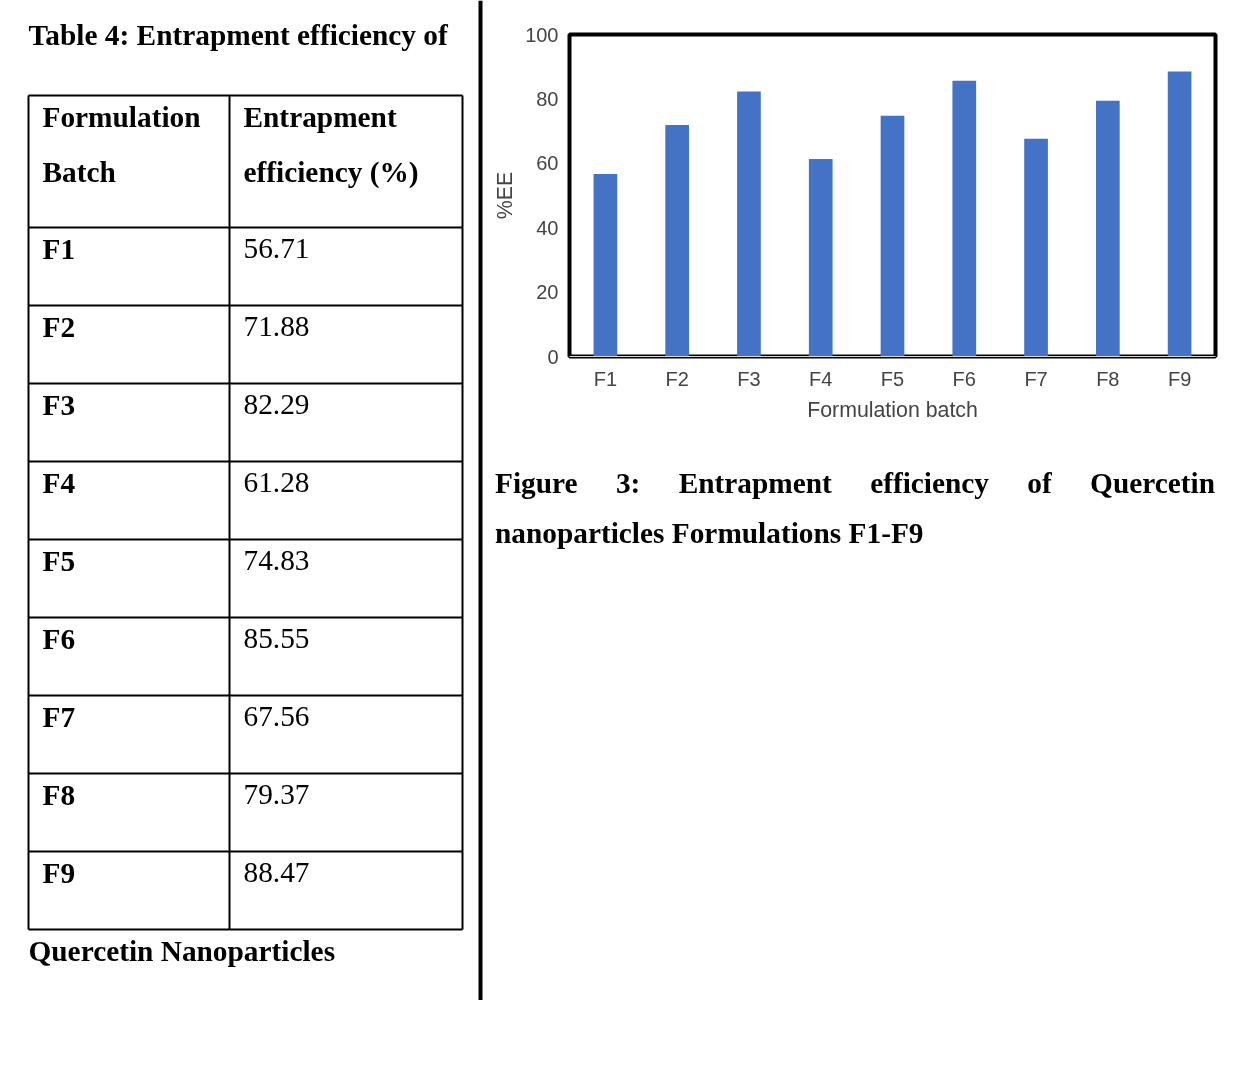 The height and width of the screenshot is (1081, 1248). What do you see at coordinates (547, 163) in the screenshot?
I see `y-tick-label: 60` at bounding box center [547, 163].